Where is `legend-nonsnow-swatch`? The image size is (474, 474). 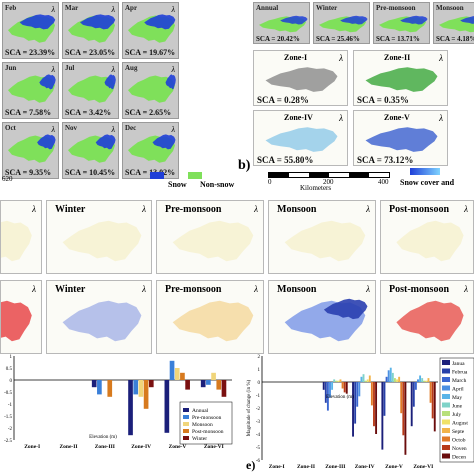 legend-nonsnow-swatch is located at coordinates (195, 175).